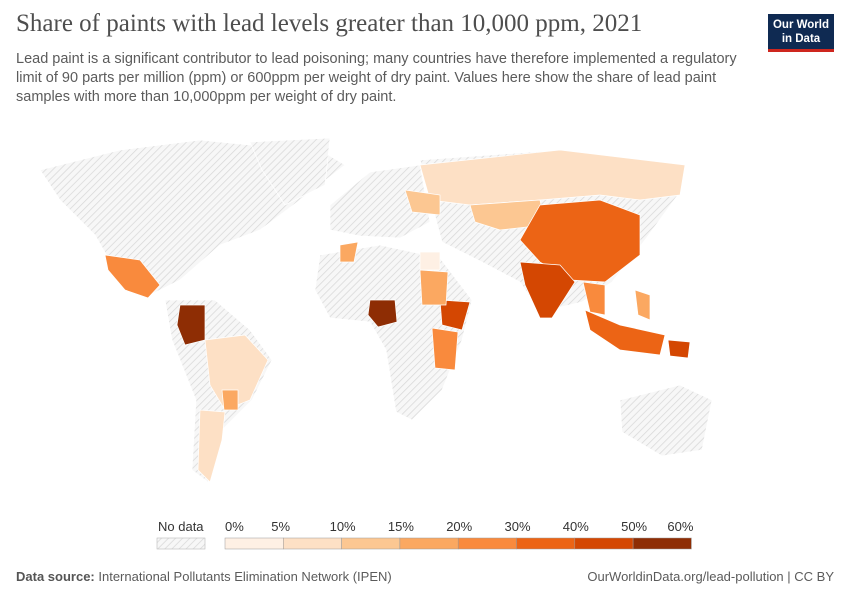 Image resolution: width=850 pixels, height=600 pixels. I want to click on country-india, so click(547, 290).